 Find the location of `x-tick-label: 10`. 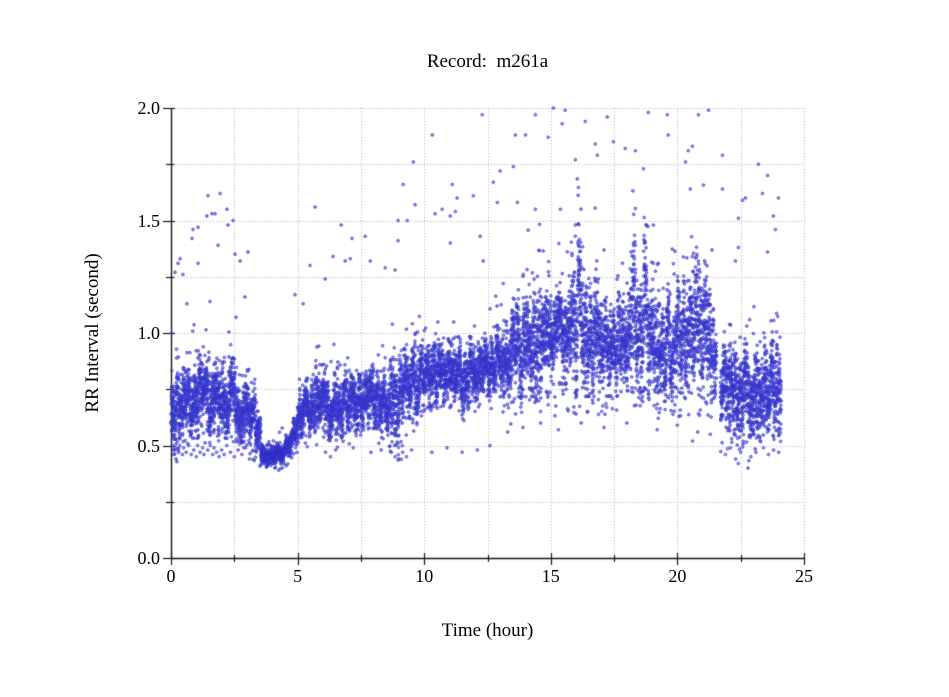

x-tick-label: 10 is located at coordinates (424, 576).